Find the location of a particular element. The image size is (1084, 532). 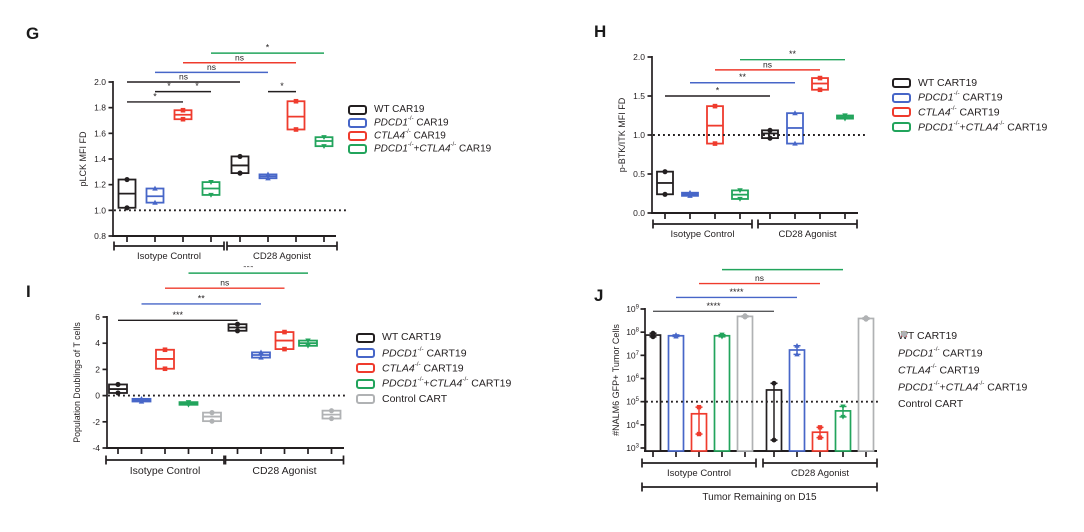

legend-item: PDCD1-/- CAR19 is located at coordinates (419, 122).